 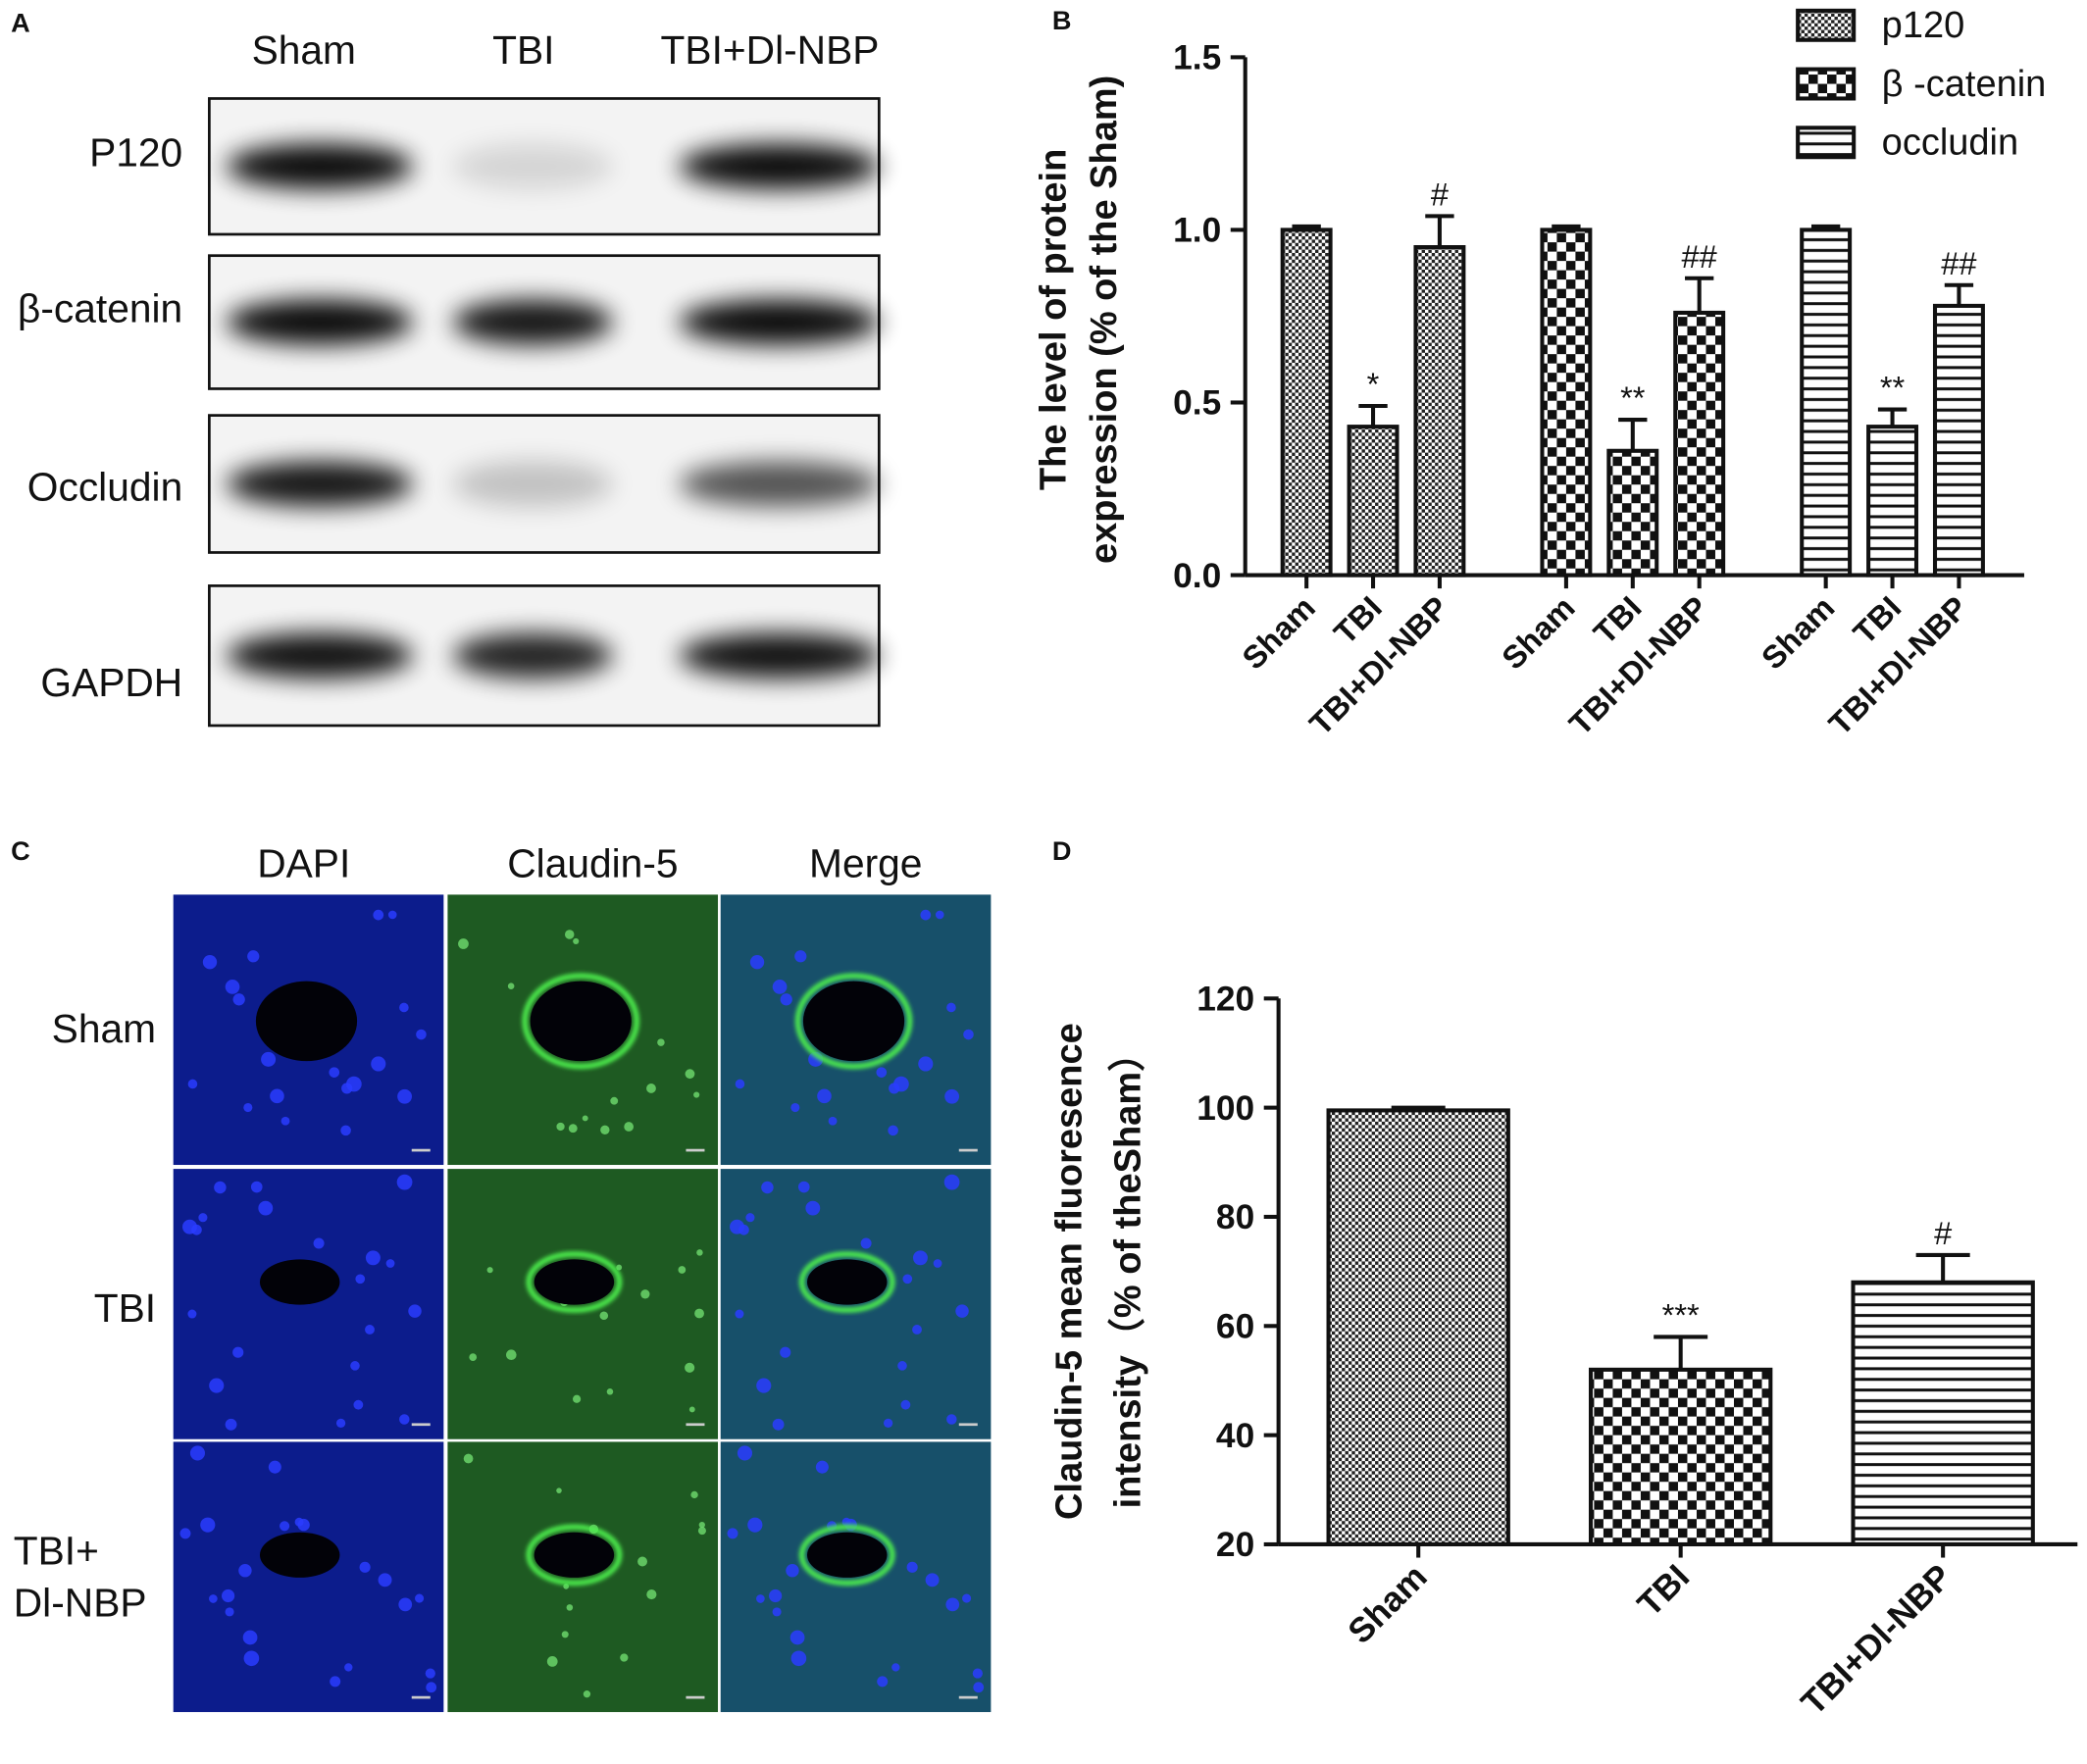 What do you see at coordinates (1225, 1108) in the screenshot?
I see `y-tick-label: 100` at bounding box center [1225, 1108].